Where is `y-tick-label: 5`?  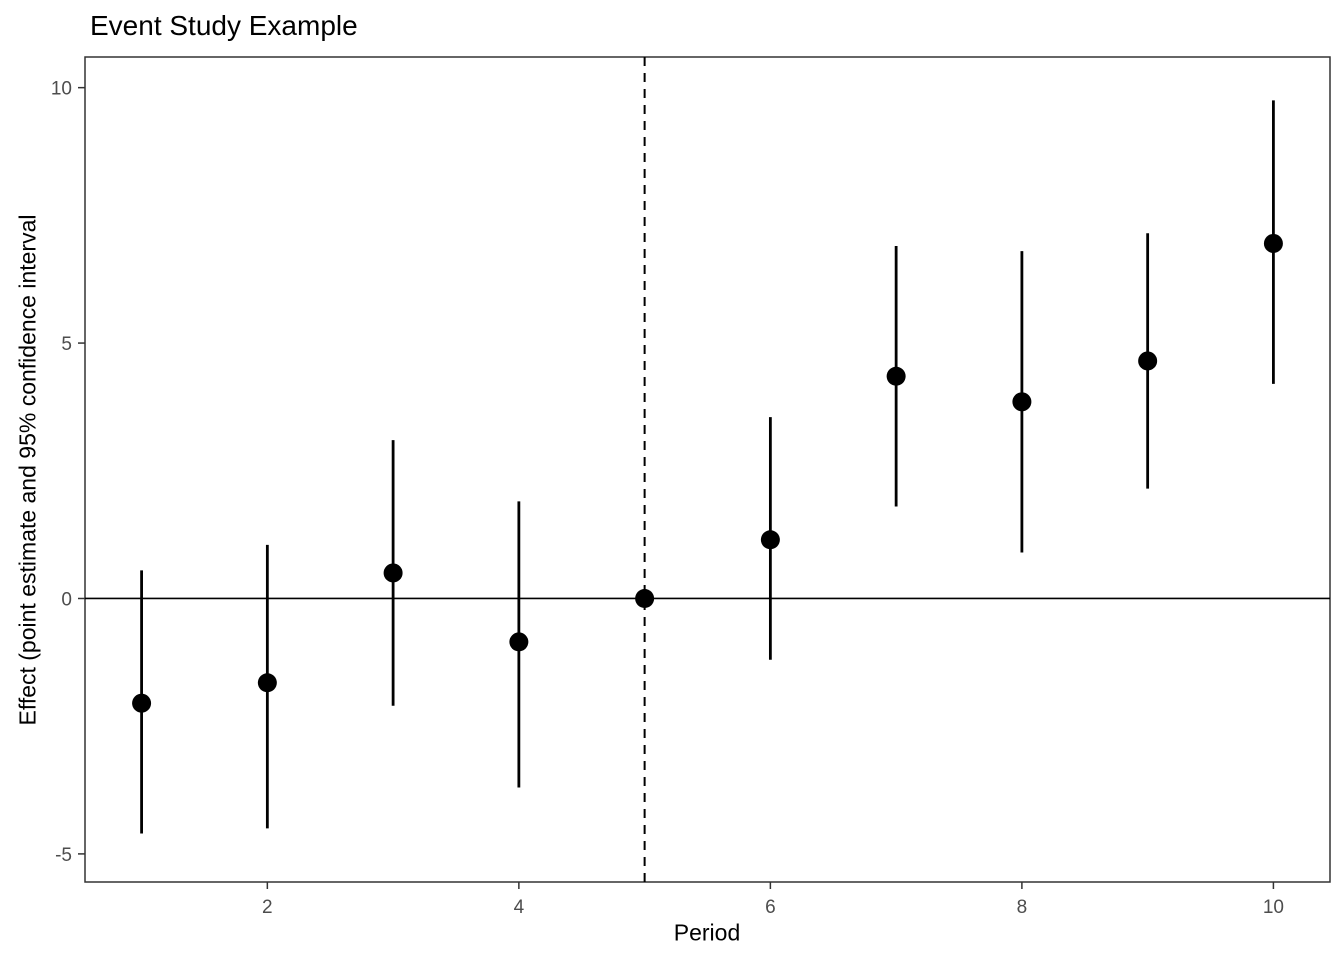
y-tick-label: 5 is located at coordinates (66, 344).